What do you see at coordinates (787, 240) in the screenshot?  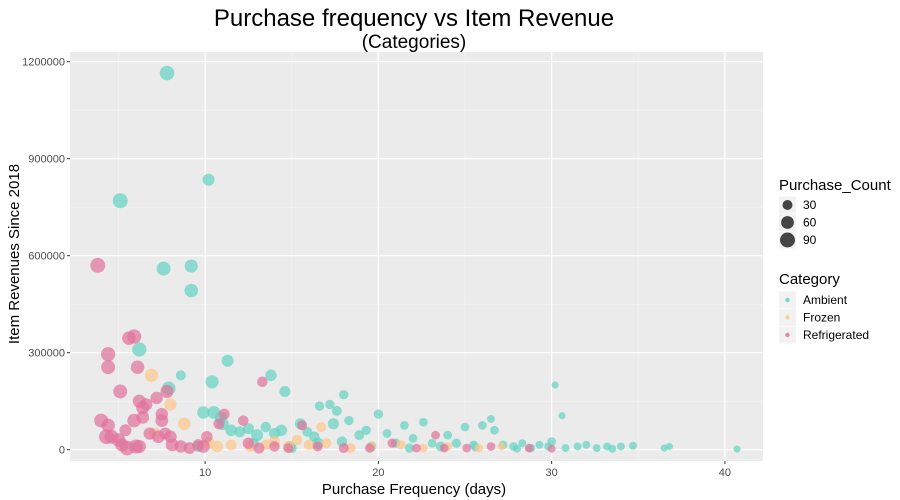 I see `size-legend-symbol` at bounding box center [787, 240].